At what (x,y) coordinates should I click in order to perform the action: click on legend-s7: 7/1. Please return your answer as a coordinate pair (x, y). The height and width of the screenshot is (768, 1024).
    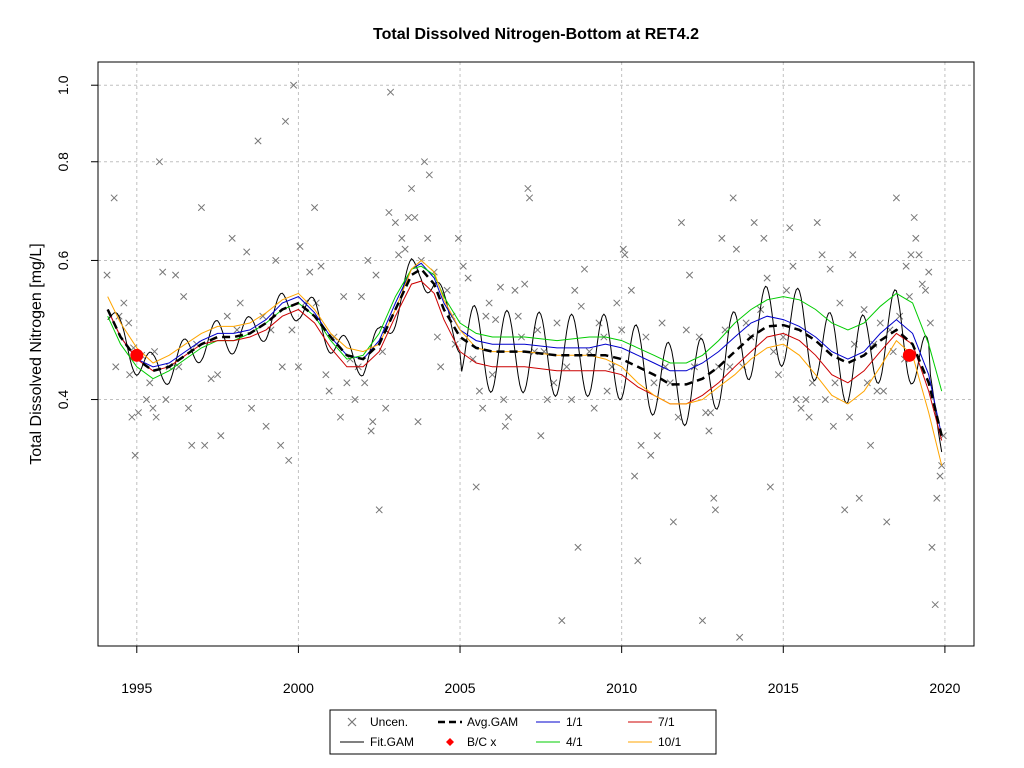
    Looking at the image, I should click on (651, 722).